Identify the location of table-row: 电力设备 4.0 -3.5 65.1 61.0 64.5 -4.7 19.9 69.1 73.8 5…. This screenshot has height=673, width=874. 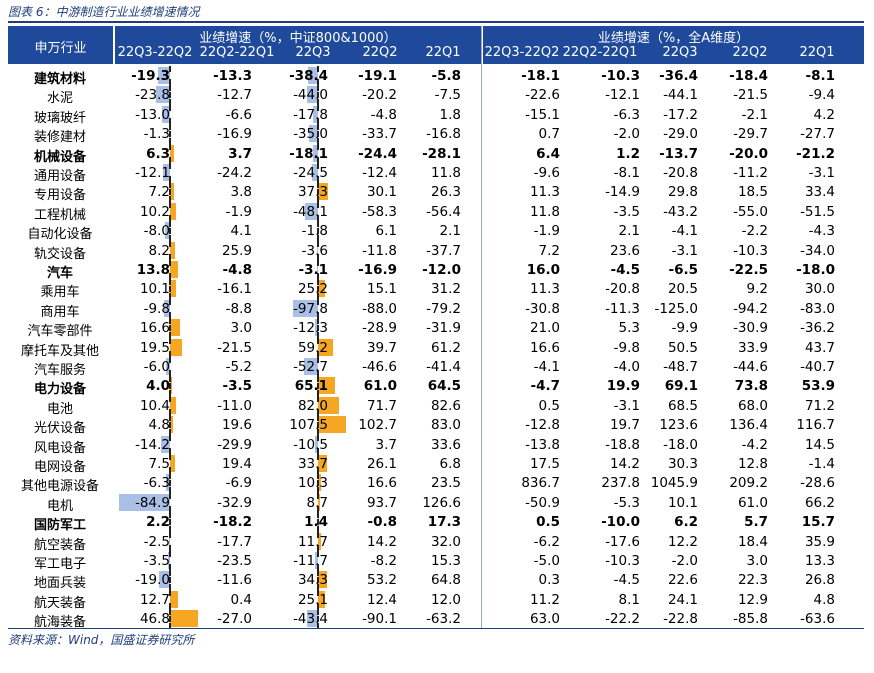
(436, 386).